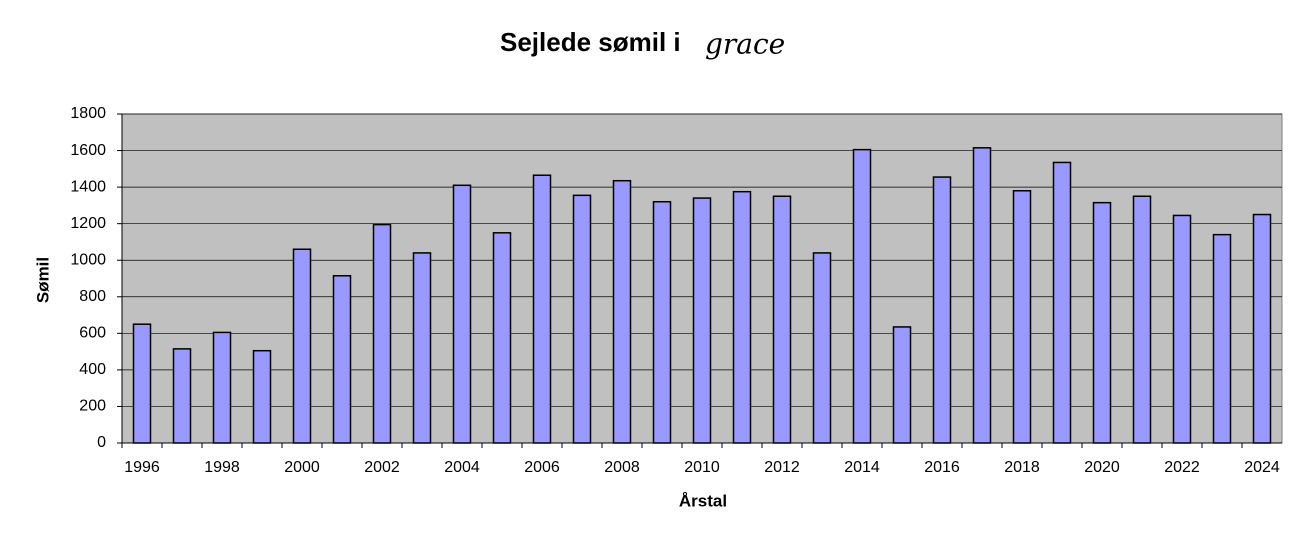 The image size is (1301, 540). I want to click on x-tick-label: 2016, so click(942, 467).